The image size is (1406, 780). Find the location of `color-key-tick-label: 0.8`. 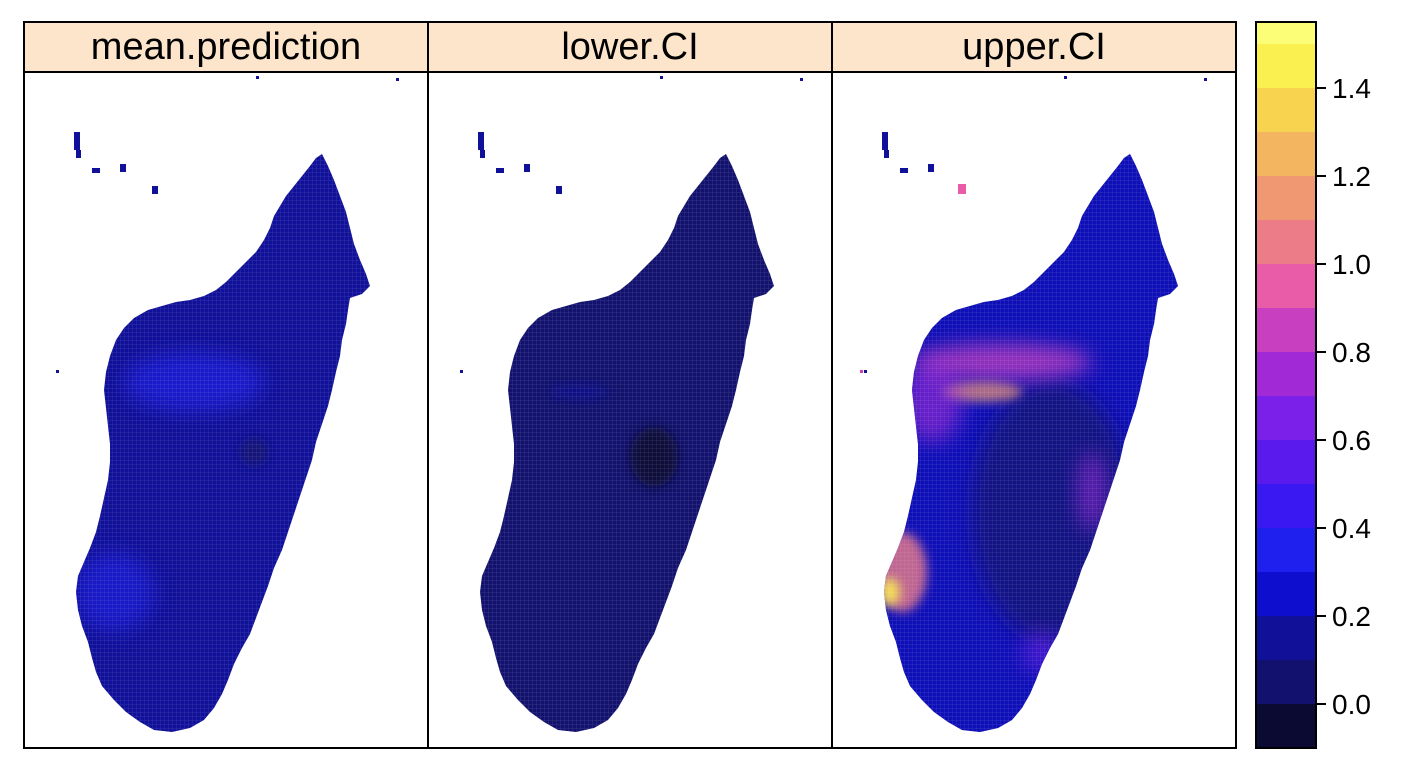

color-key-tick-label: 0.8 is located at coordinates (1351, 352).